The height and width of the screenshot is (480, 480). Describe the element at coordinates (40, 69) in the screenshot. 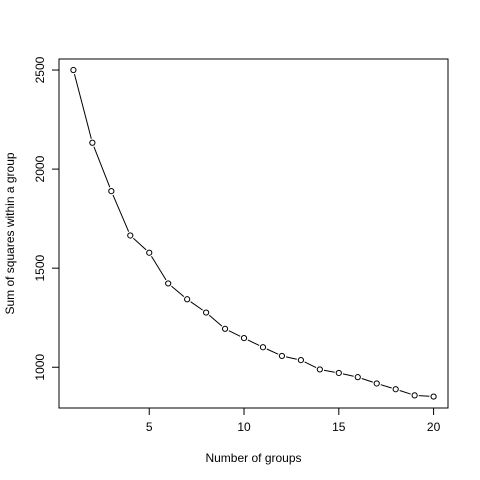

I see `y-tick-label: 2500` at that location.